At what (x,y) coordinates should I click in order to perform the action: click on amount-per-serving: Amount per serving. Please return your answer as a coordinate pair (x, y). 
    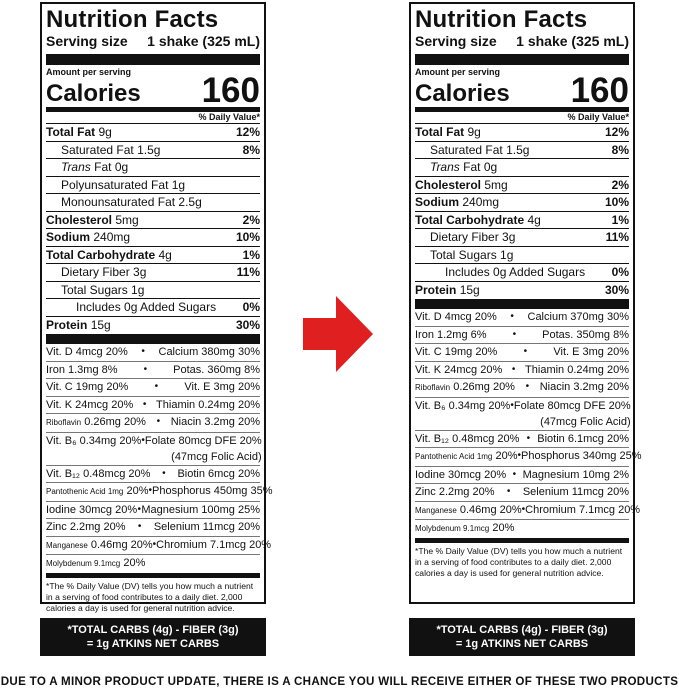
    Looking at the image, I should click on (458, 72).